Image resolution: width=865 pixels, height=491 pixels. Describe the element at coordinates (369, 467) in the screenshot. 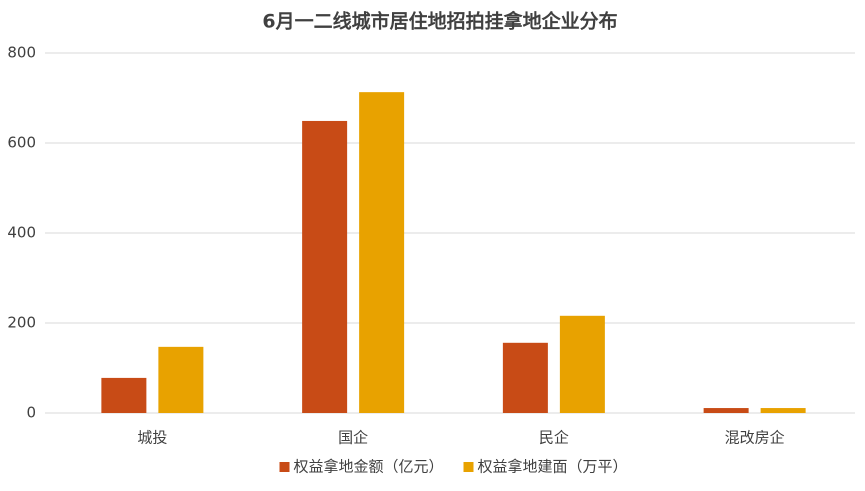

I see `legend-label: 权益拿地金额（亿元）` at that location.